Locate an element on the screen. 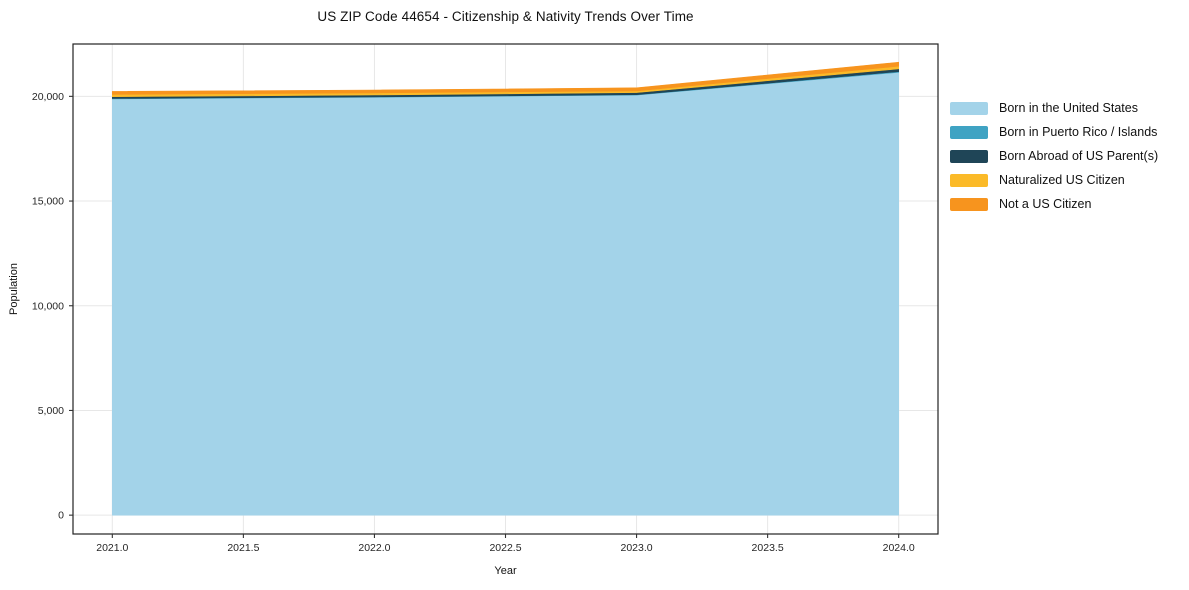  y-tick-label: 20,000 is located at coordinates (48, 97).